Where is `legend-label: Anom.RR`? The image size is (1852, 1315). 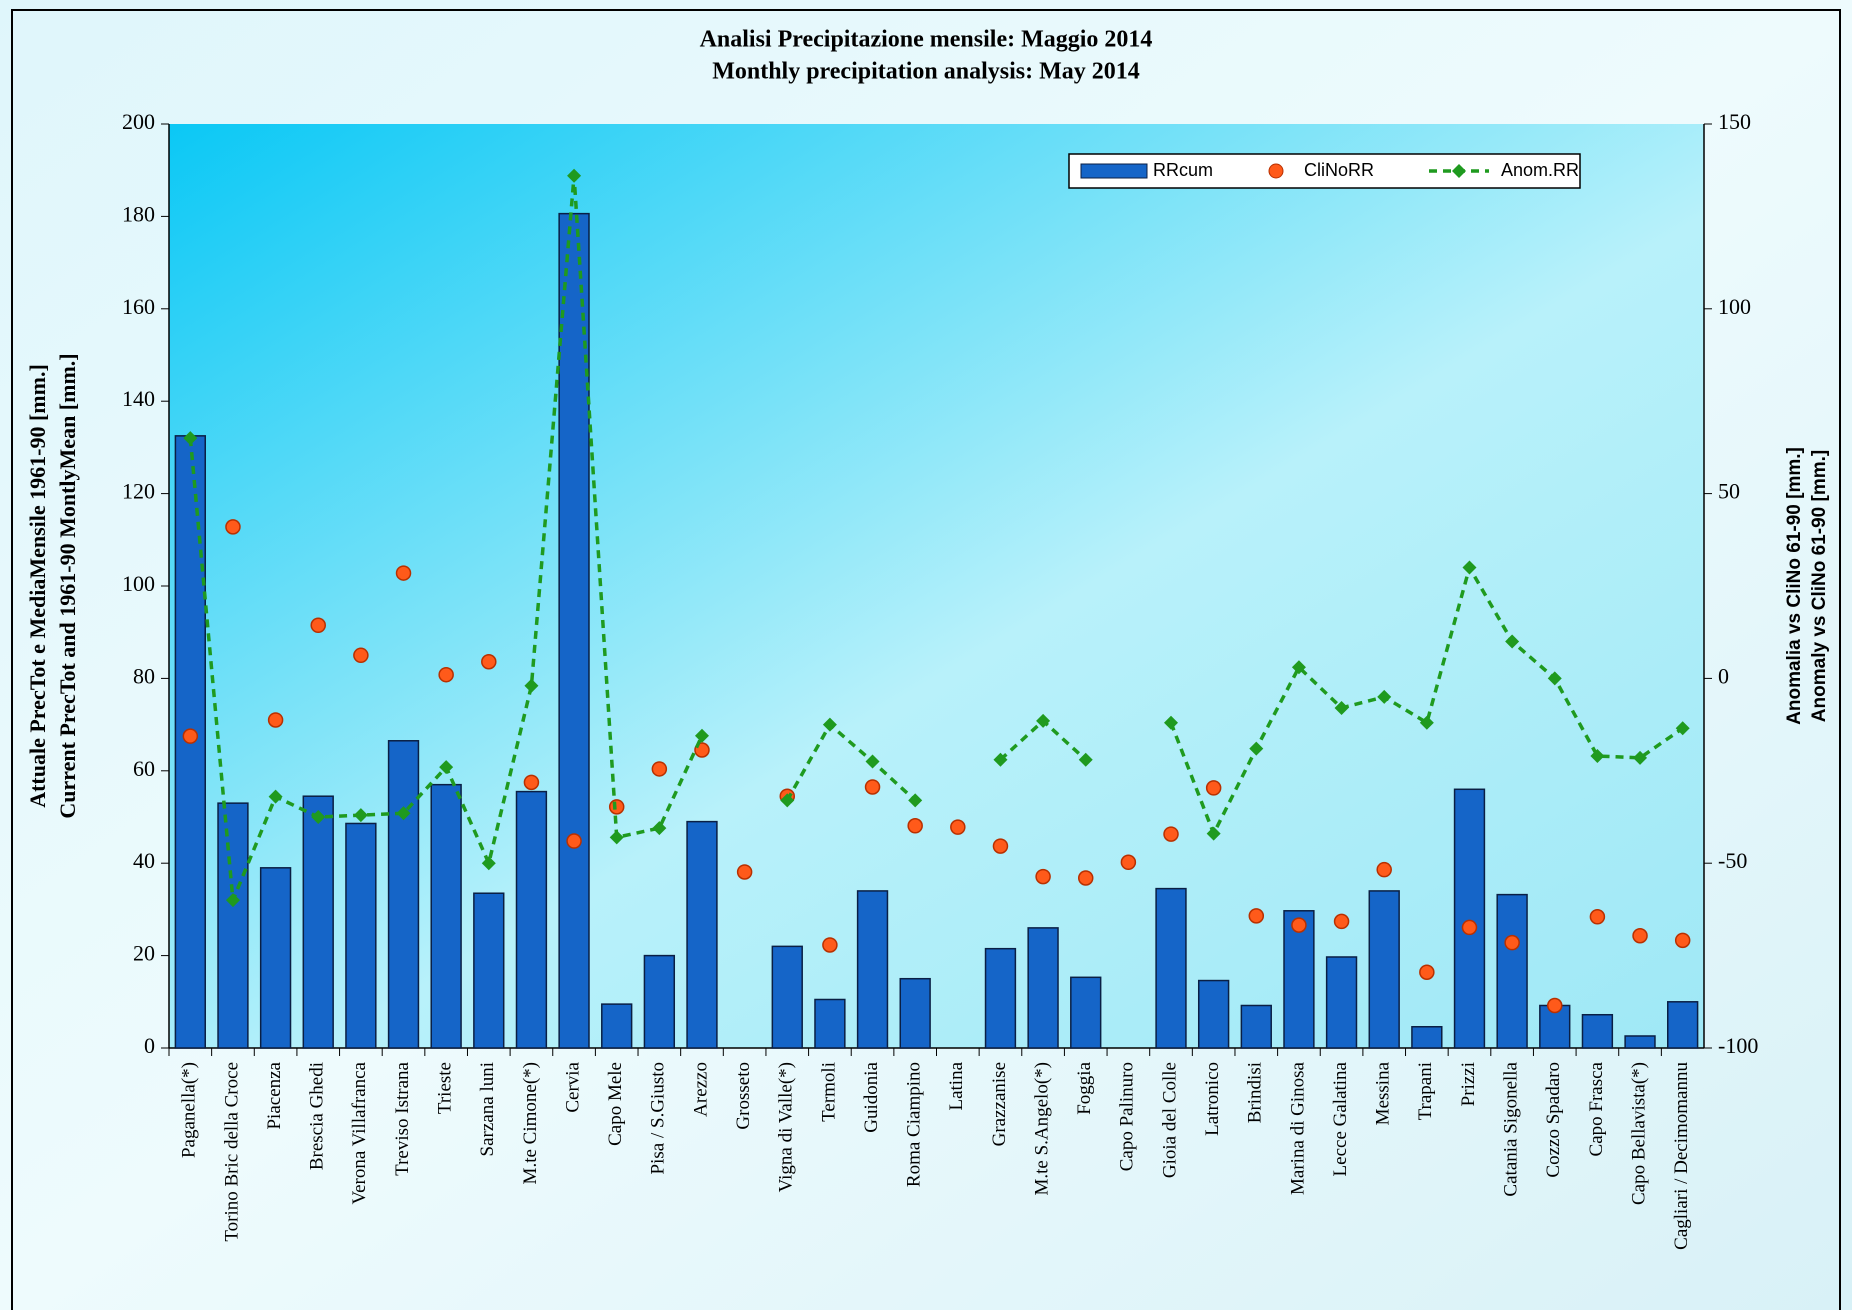
legend-label: Anom.RR is located at coordinates (1540, 170).